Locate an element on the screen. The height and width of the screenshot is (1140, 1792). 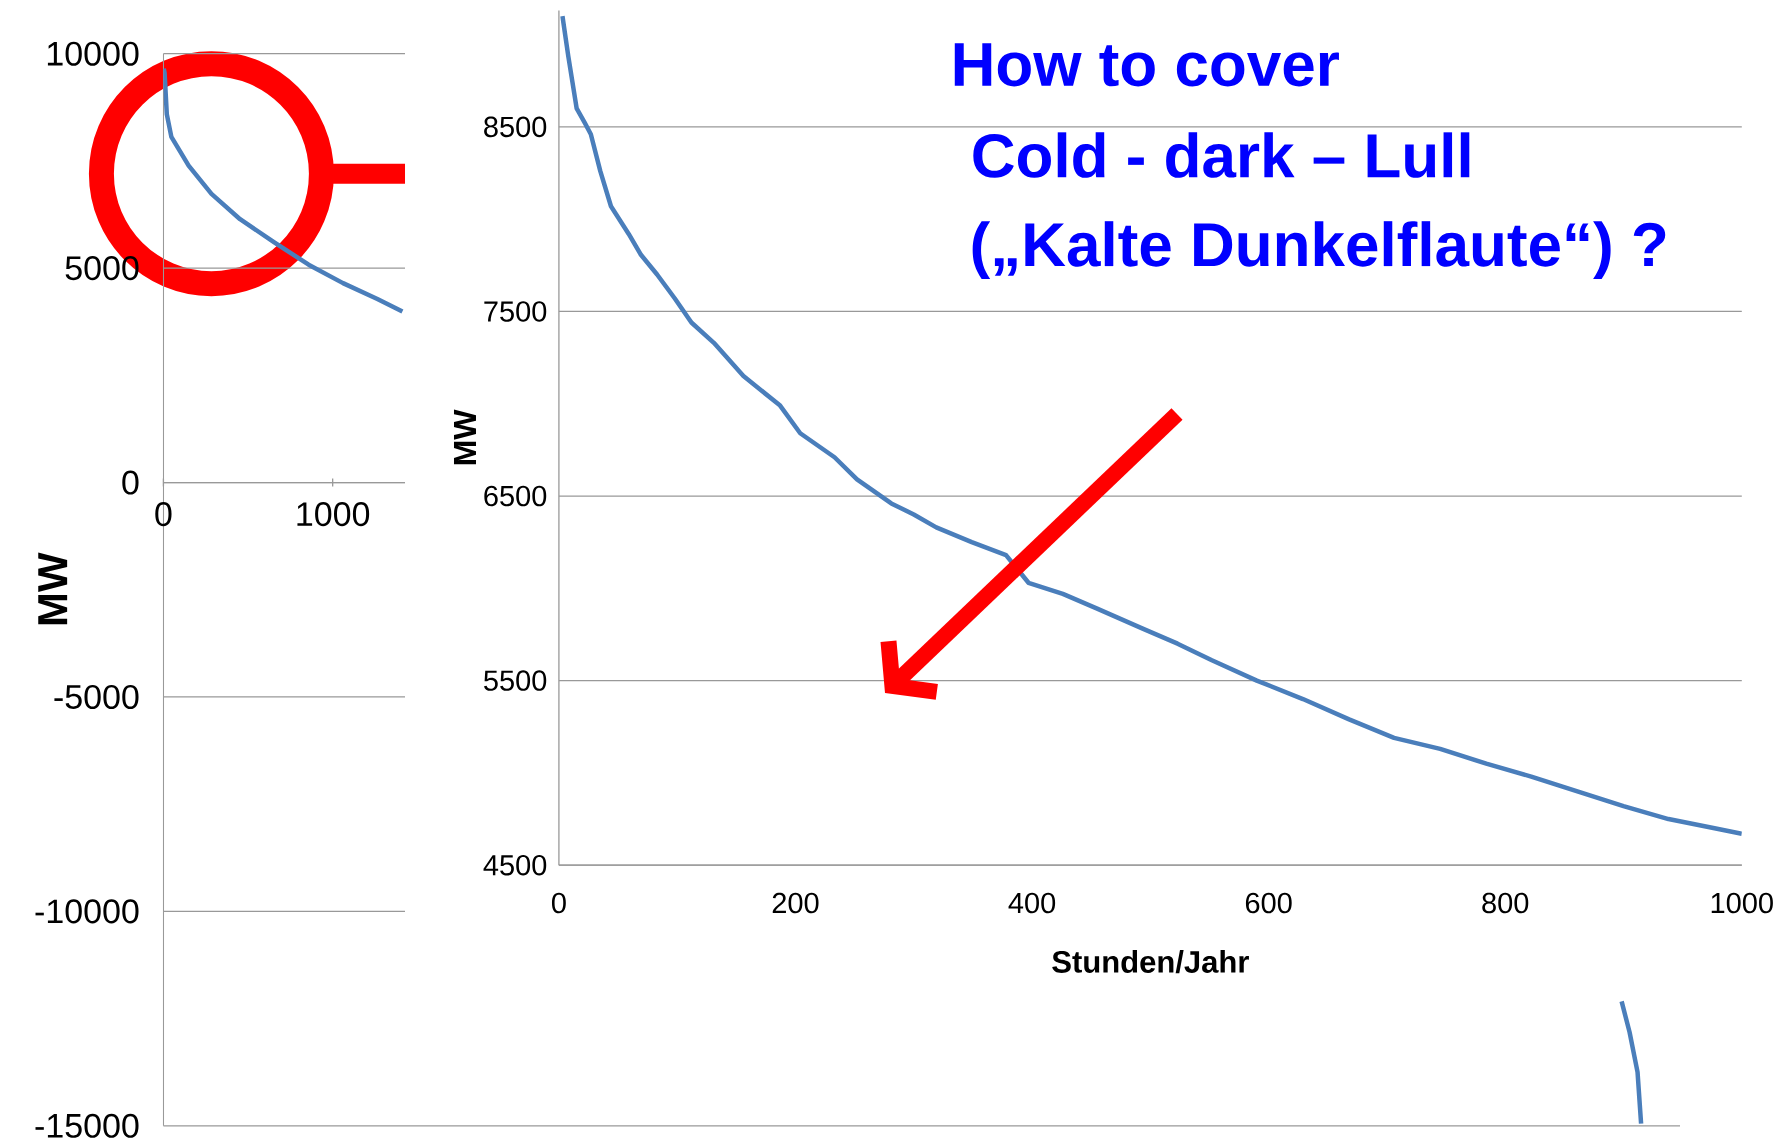
y-tick-label: 7500 is located at coordinates (515, 311).